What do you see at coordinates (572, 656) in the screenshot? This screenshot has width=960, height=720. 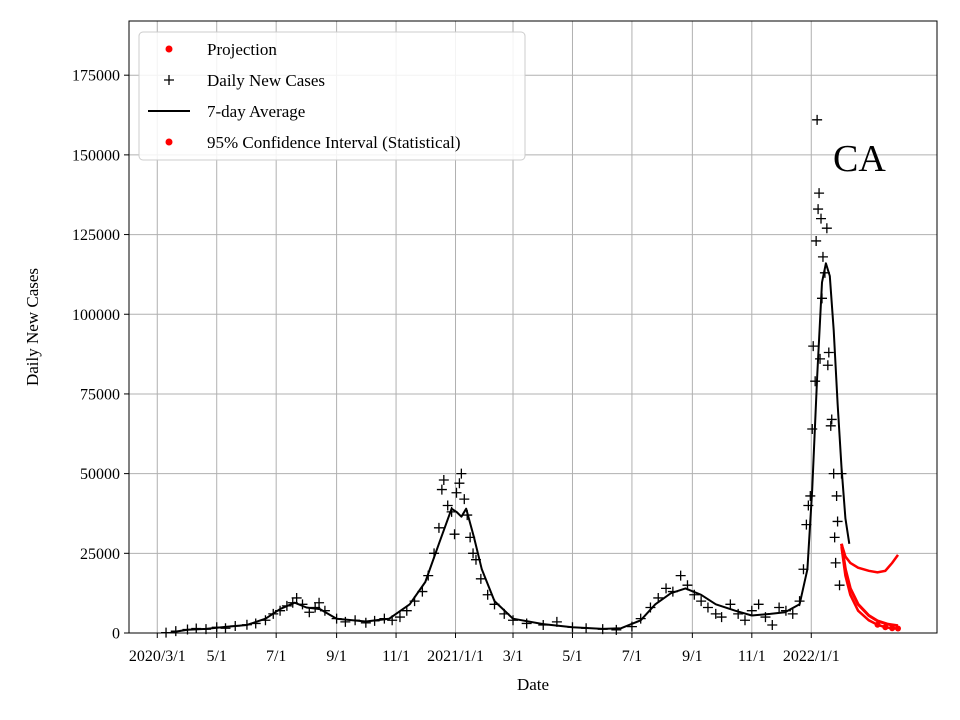 I see `x-tick-label: 5/1` at bounding box center [572, 656].